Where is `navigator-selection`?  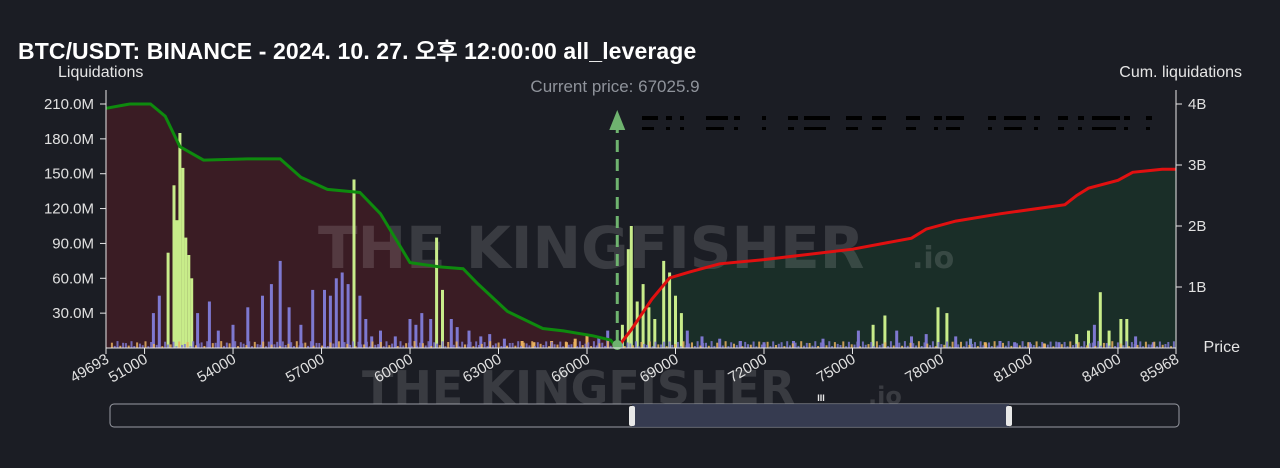
navigator-selection is located at coordinates (820, 415).